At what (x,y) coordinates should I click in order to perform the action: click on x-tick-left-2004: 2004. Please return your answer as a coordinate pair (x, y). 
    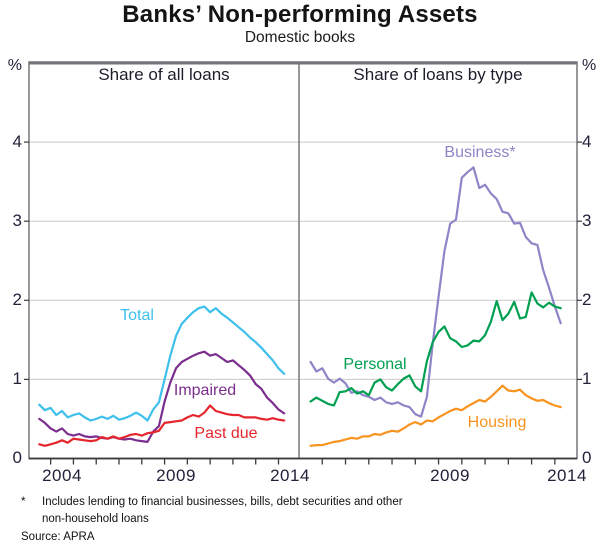
    Looking at the image, I should click on (62, 475).